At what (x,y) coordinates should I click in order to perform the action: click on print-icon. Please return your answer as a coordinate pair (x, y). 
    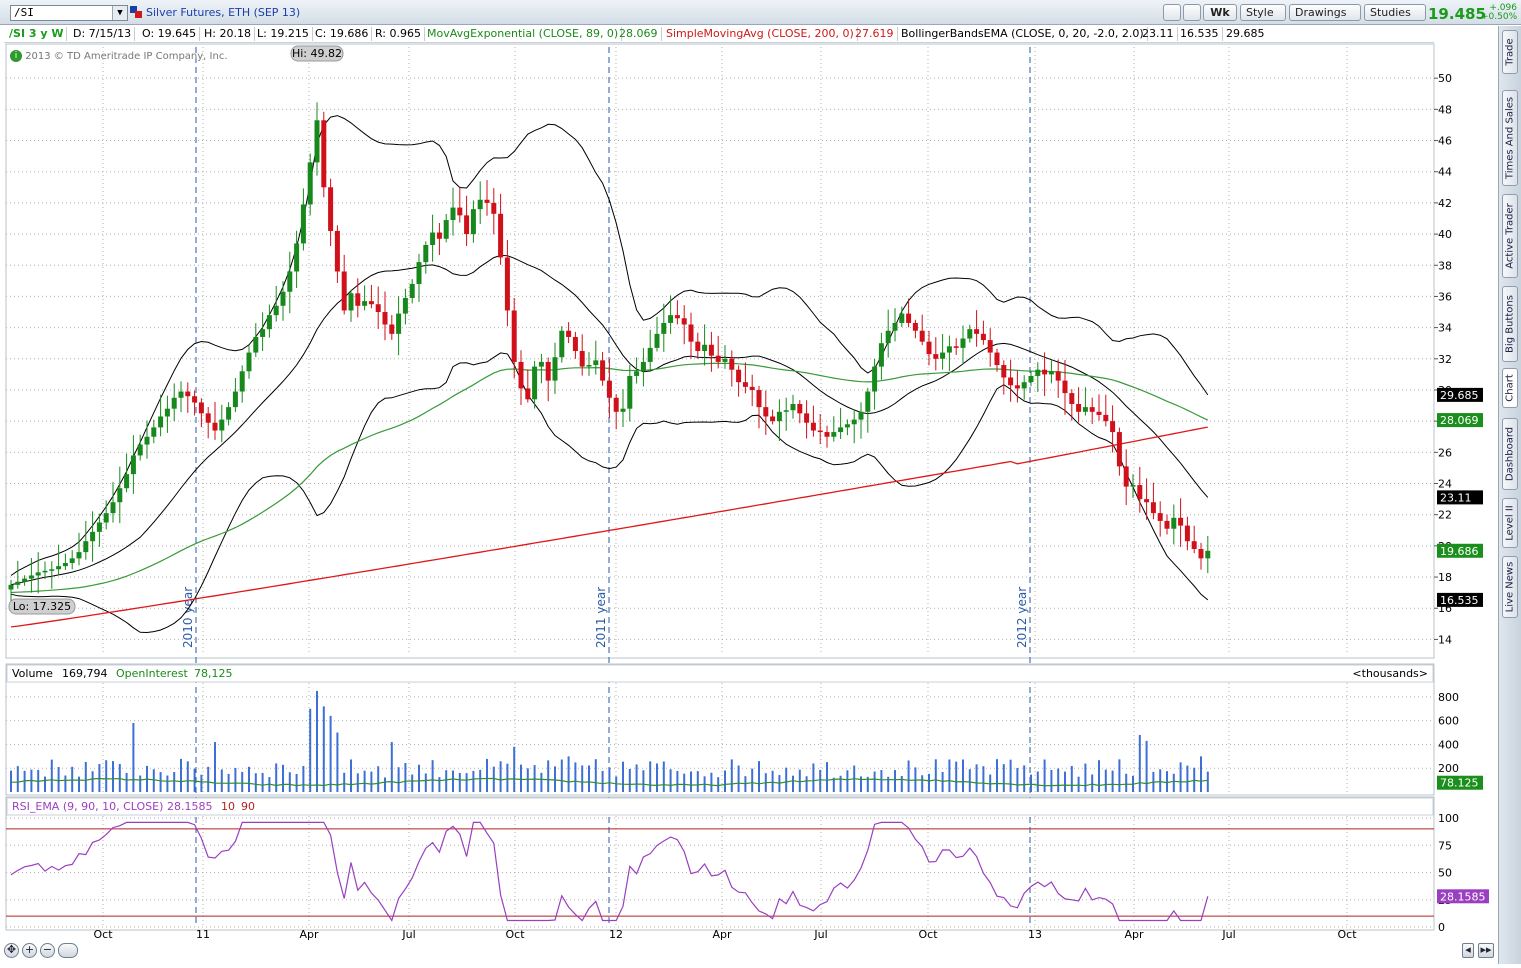
    Looking at the image, I should click on (1172, 12).